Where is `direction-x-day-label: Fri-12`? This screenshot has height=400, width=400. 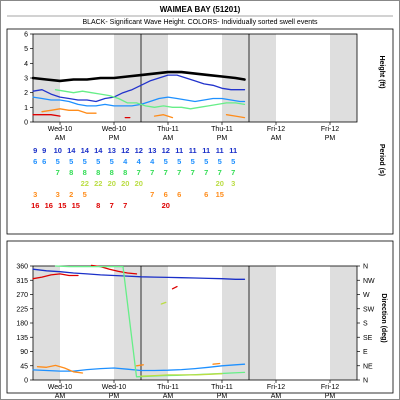
direction-x-day-label: Fri-12 is located at coordinates (276, 387).